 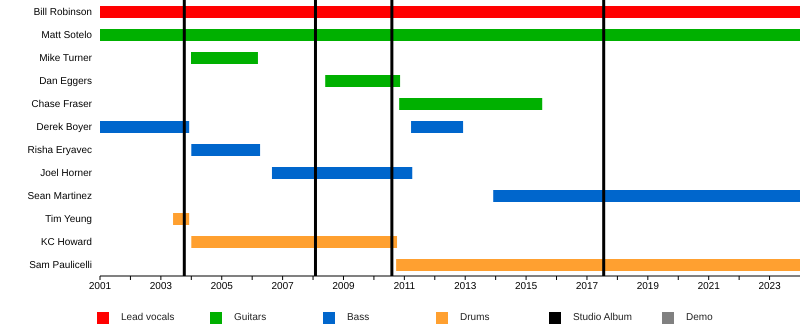 I want to click on legend-label: Drums, so click(x=475, y=317).